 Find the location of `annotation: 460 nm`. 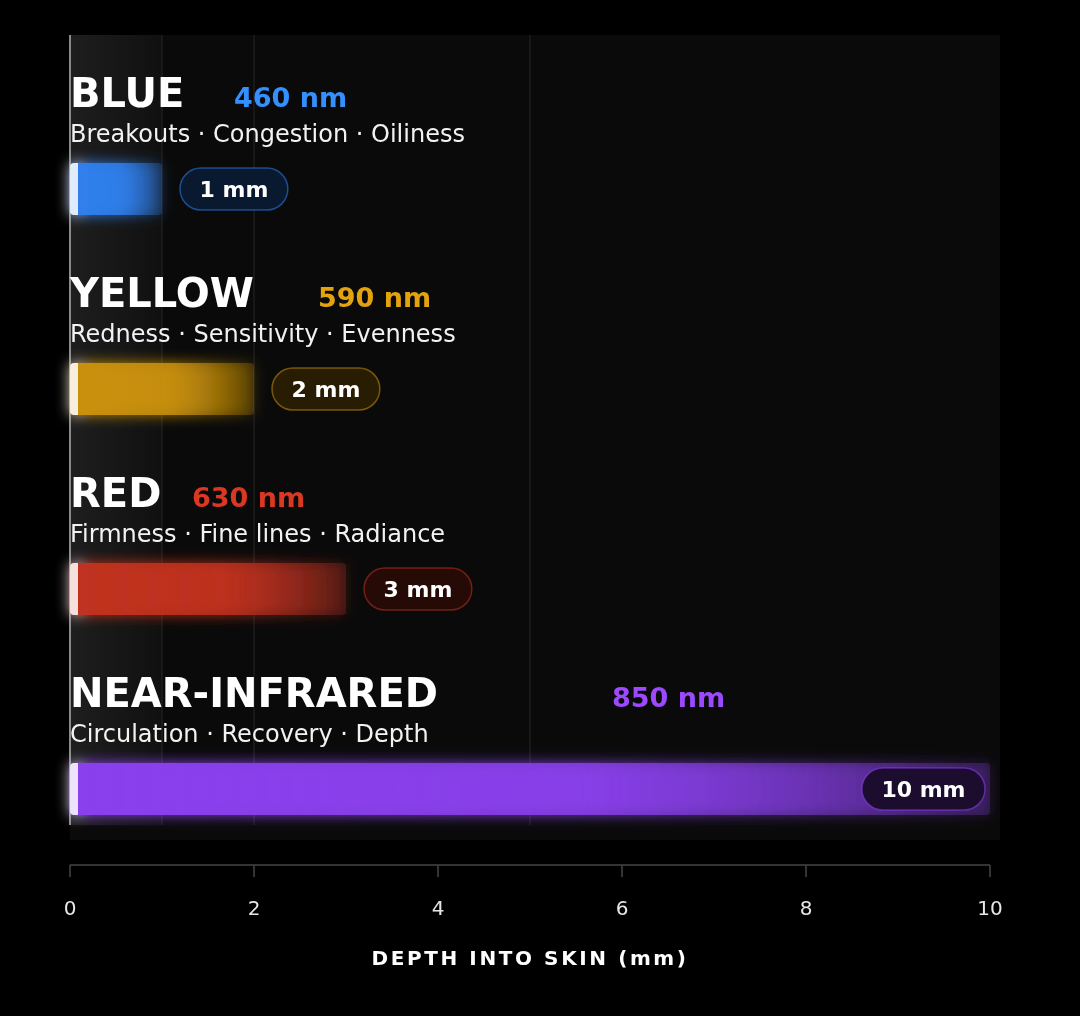

annotation: 460 nm is located at coordinates (291, 97).